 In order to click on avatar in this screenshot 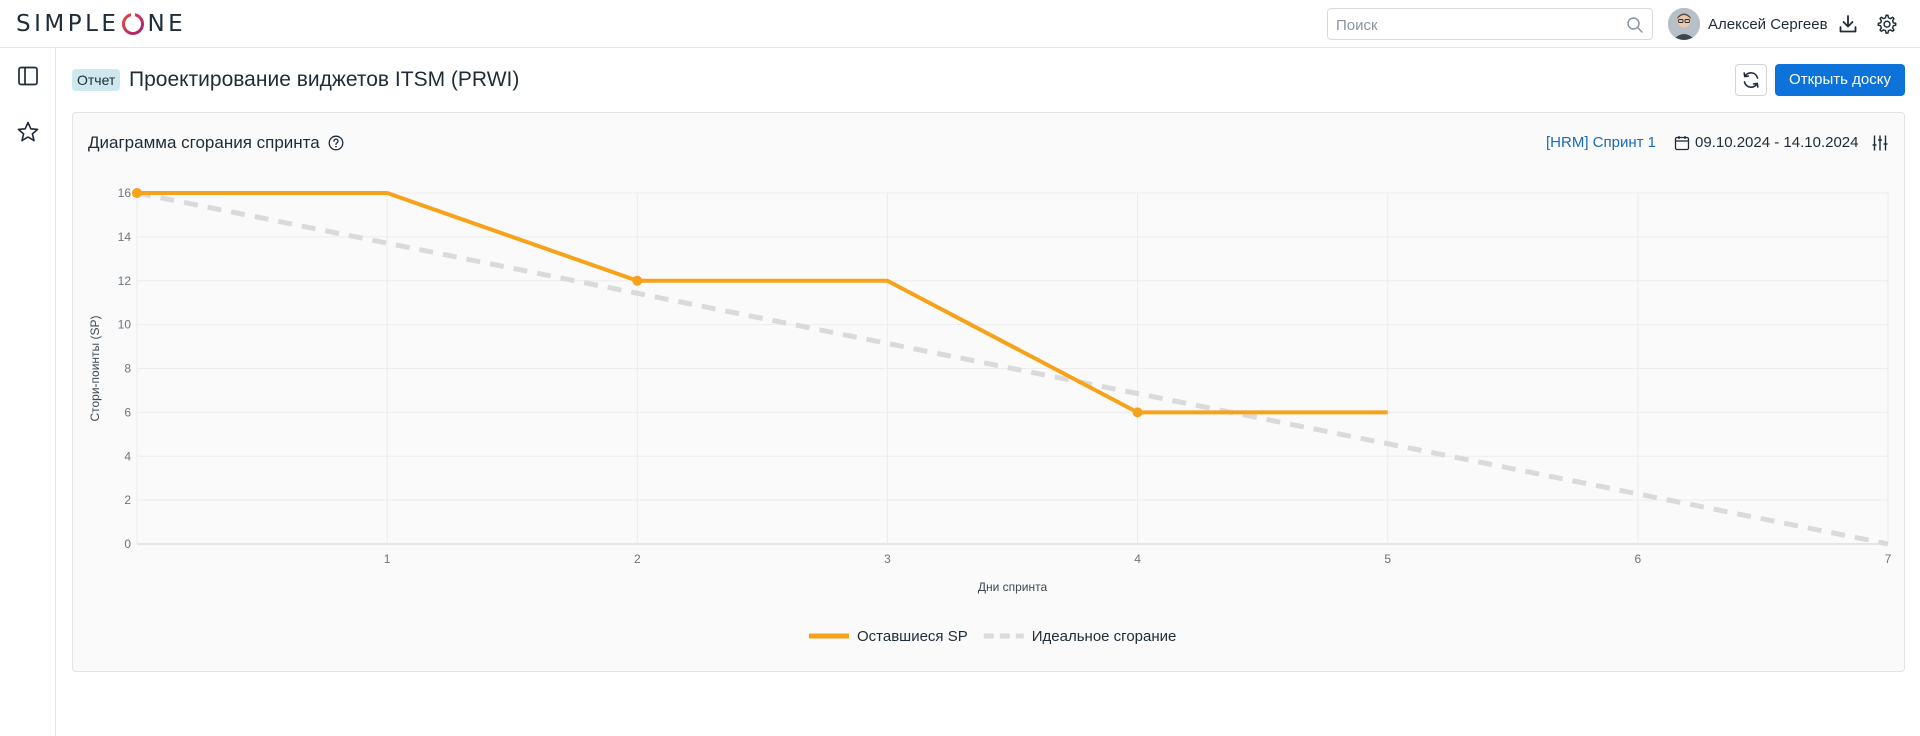, I will do `click(1684, 24)`.